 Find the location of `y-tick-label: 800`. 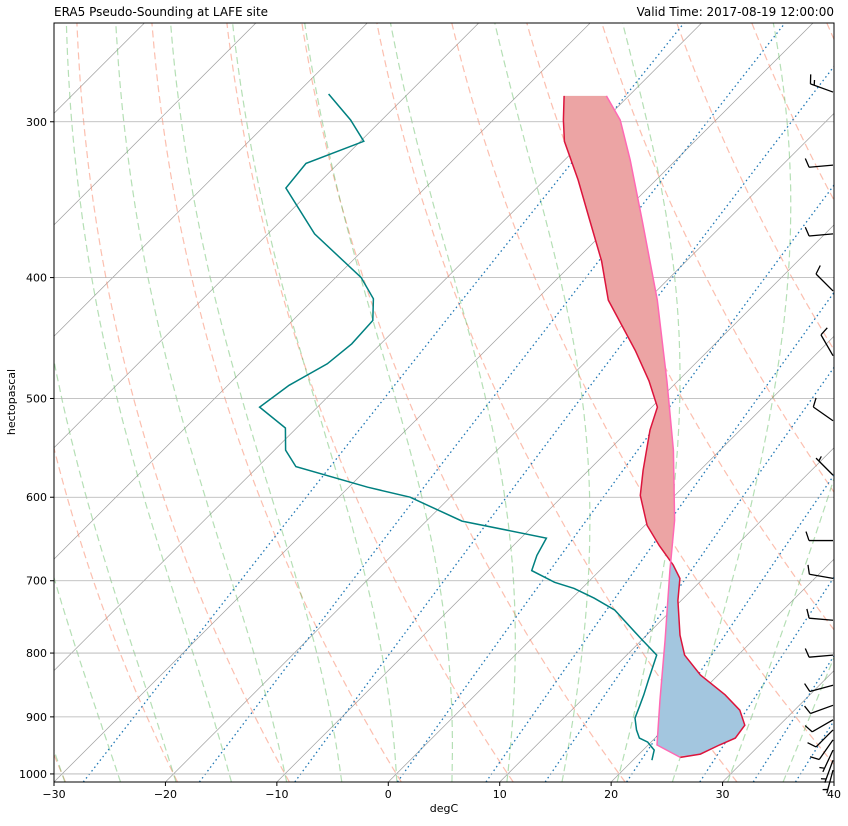

y-tick-label: 800 is located at coordinates (36, 653).